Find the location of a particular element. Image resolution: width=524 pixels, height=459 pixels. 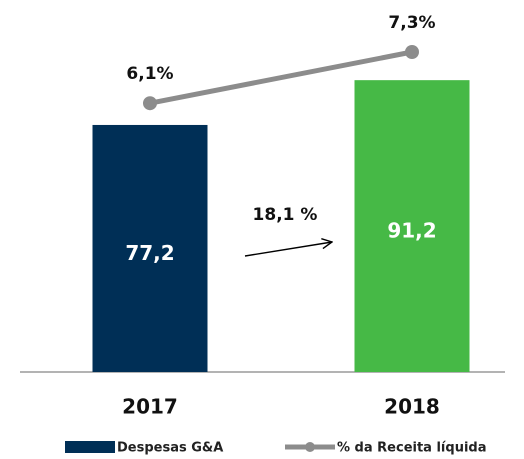

growth-arrow is located at coordinates (288, 249).